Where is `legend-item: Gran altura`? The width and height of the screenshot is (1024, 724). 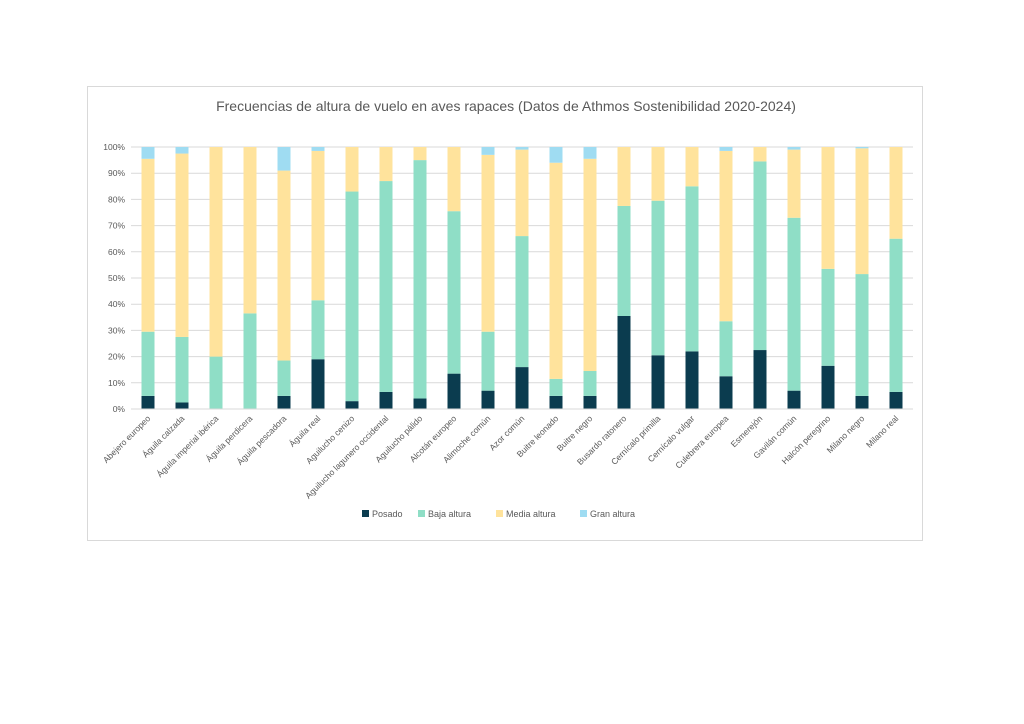 legend-item: Gran altura is located at coordinates (607, 514).